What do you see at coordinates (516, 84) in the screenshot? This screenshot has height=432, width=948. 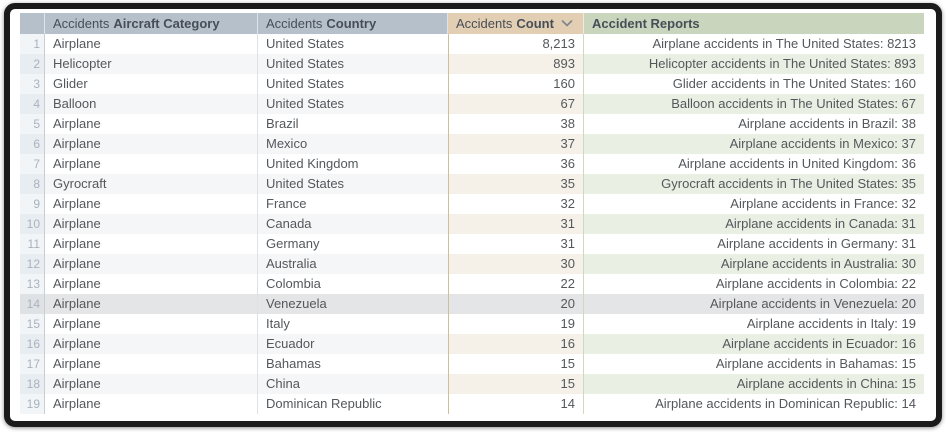 I see `cell-count: 160` at bounding box center [516, 84].